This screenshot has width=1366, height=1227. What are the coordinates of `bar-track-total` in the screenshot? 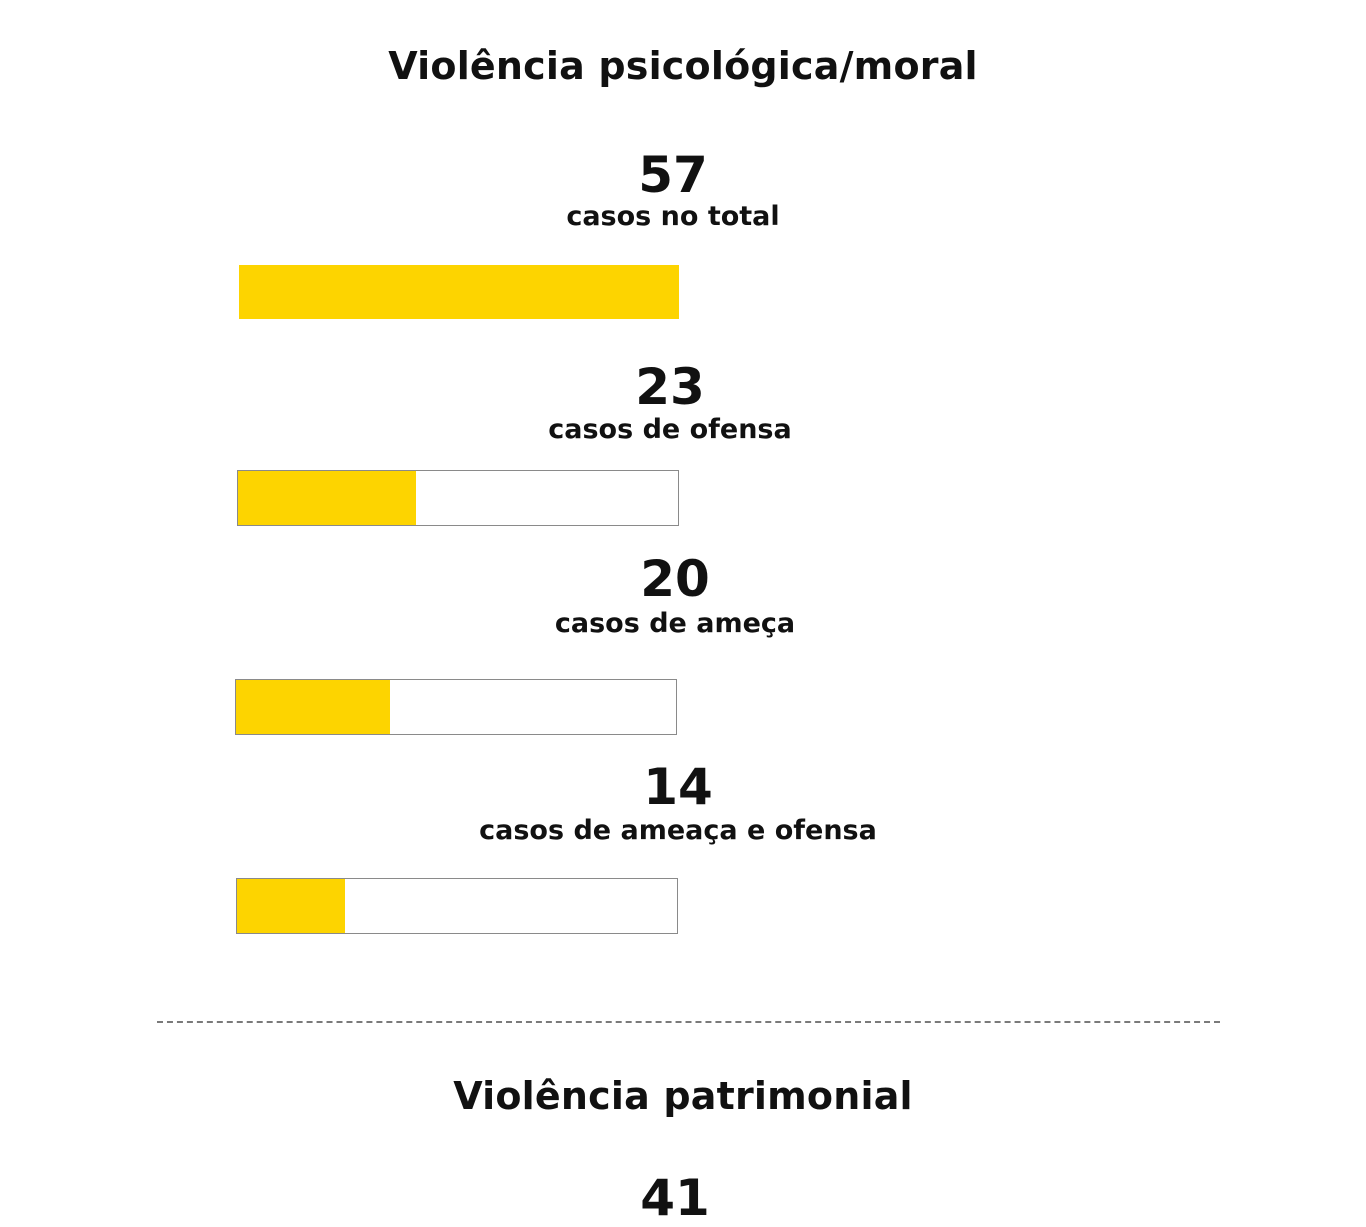 It's located at (459, 292).